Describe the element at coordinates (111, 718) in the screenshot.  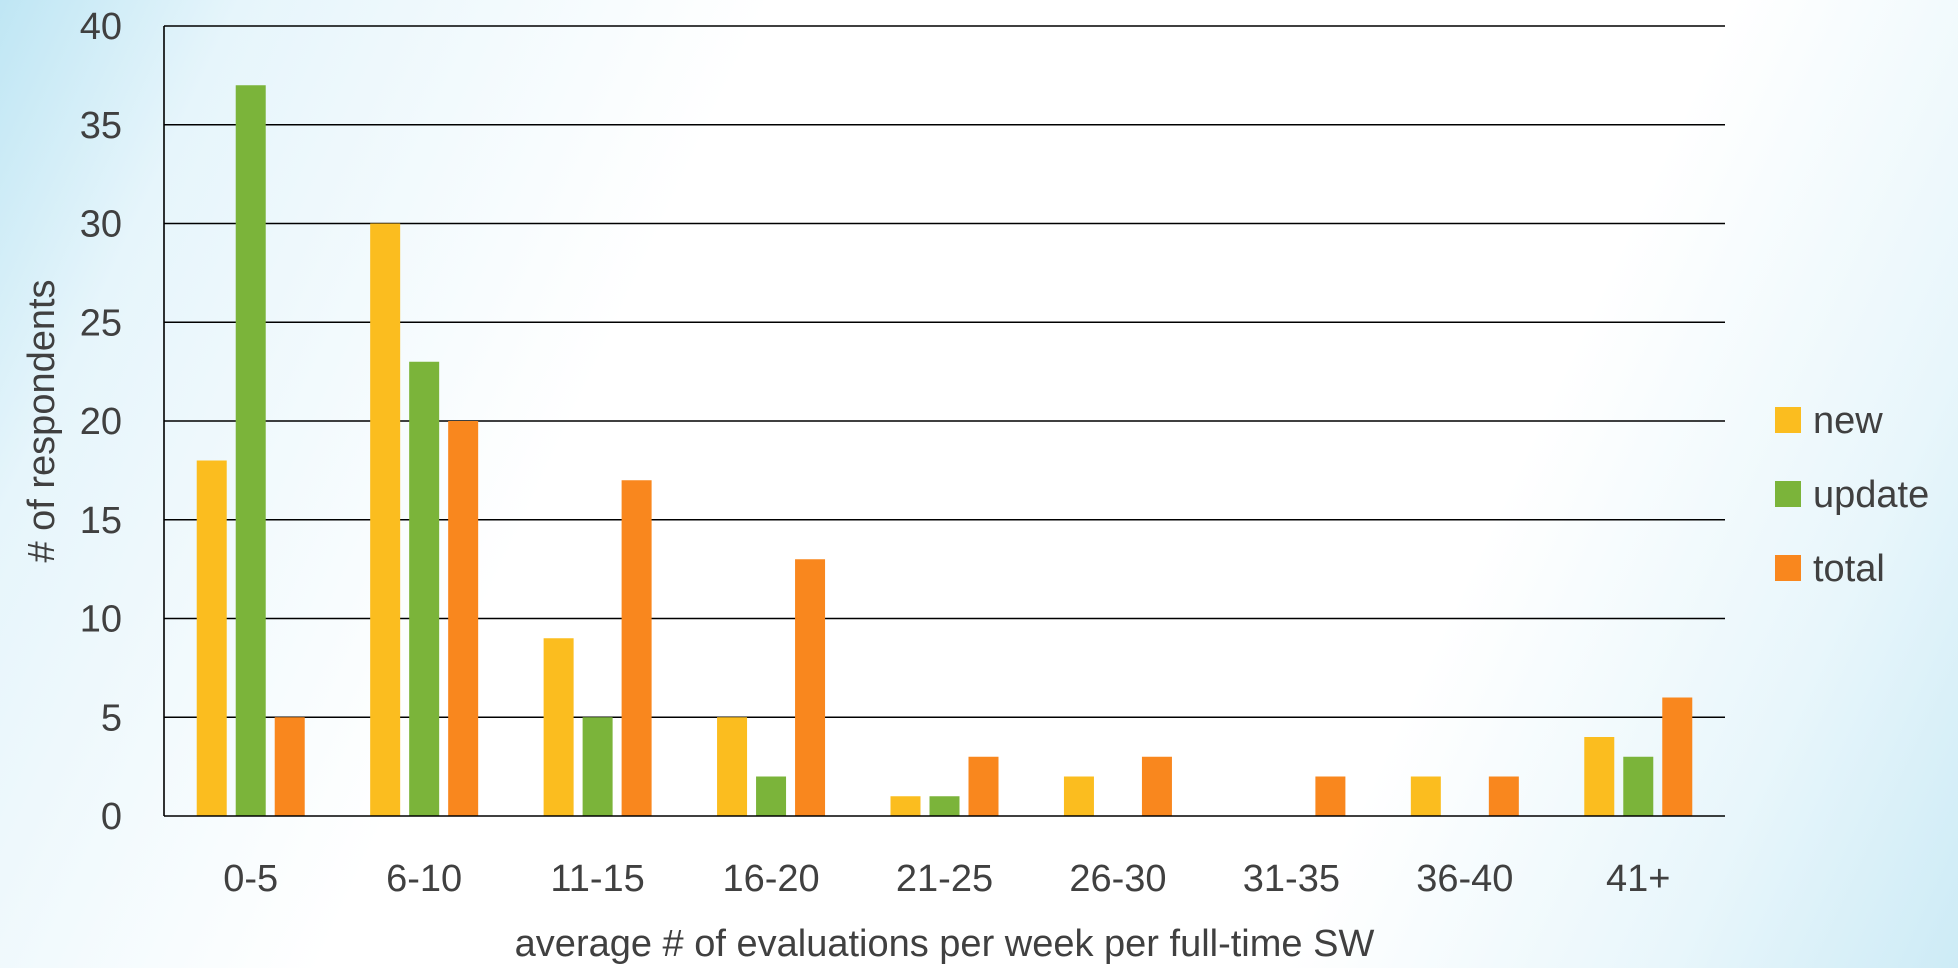
I see `y-tick-label: 5` at that location.